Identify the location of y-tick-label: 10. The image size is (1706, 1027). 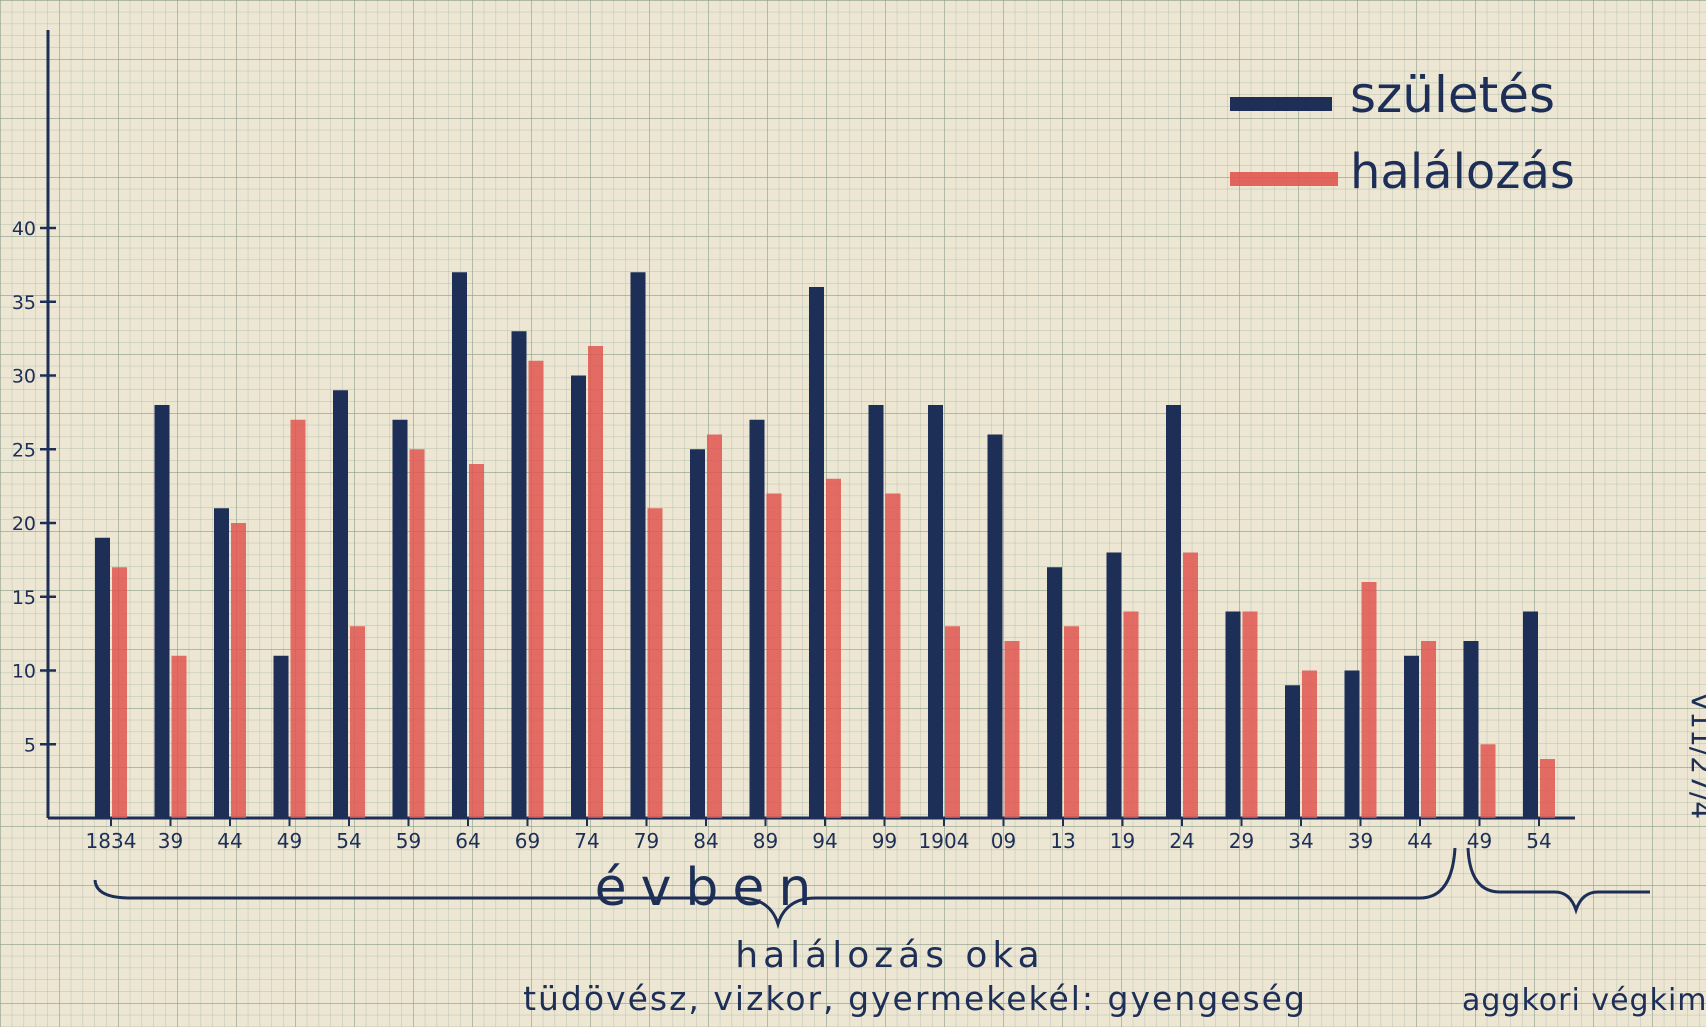
(24, 672).